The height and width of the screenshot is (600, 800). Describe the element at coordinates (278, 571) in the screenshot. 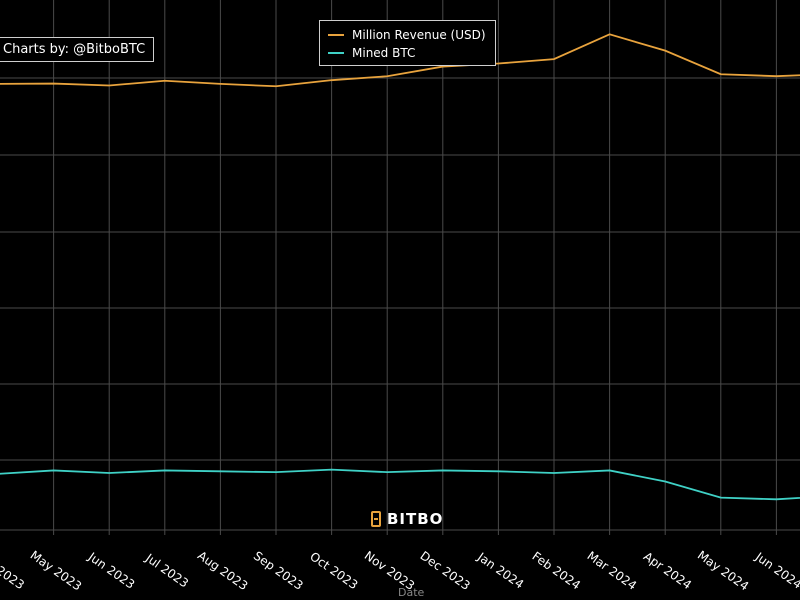

I see `x-tick-label: Sep 2023` at that location.